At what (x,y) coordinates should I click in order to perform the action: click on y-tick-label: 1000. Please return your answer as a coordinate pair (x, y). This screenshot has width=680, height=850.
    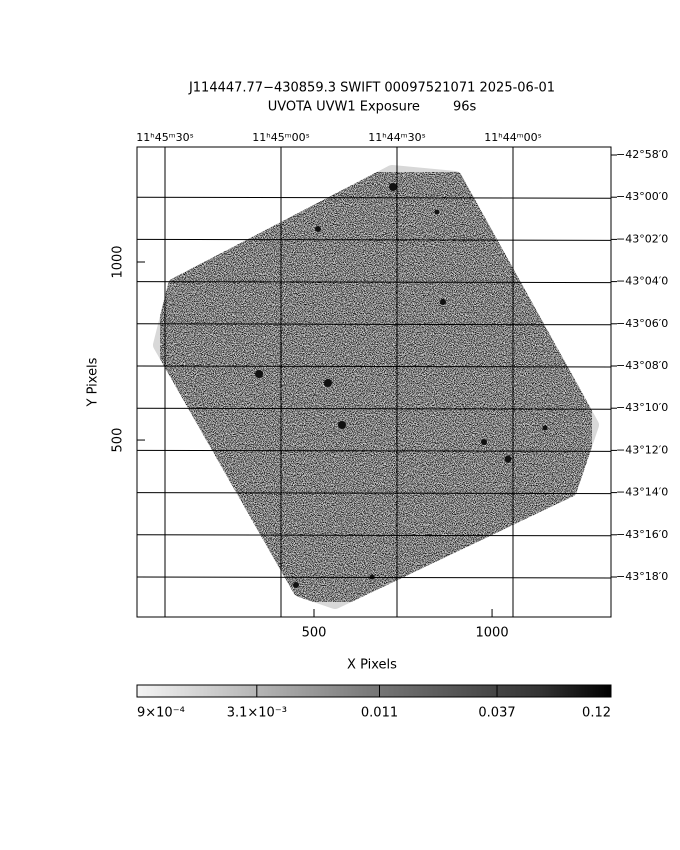
    Looking at the image, I should click on (118, 261).